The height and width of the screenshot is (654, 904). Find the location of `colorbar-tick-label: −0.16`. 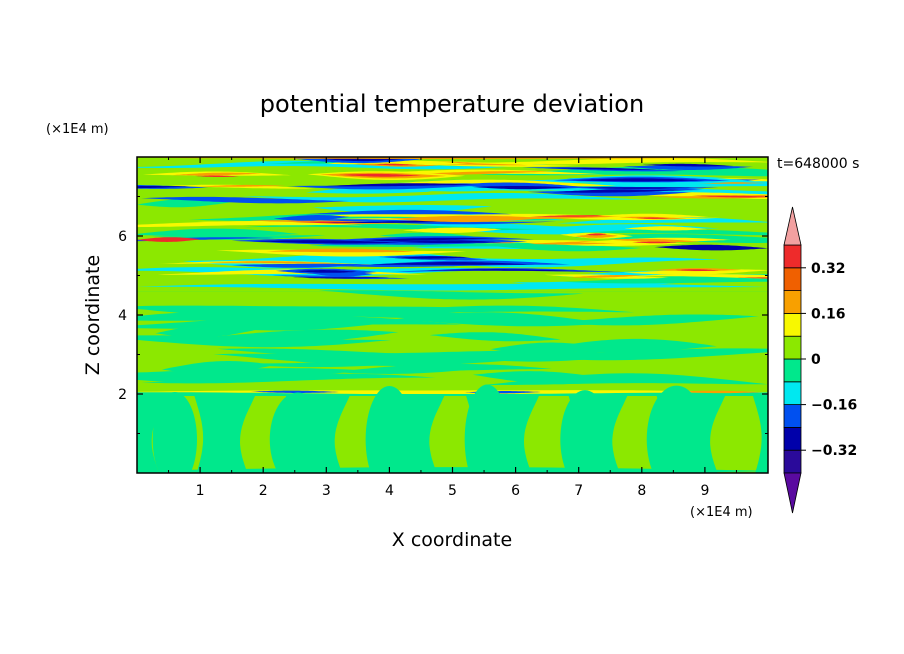

colorbar-tick-label: −0.16 is located at coordinates (834, 406).